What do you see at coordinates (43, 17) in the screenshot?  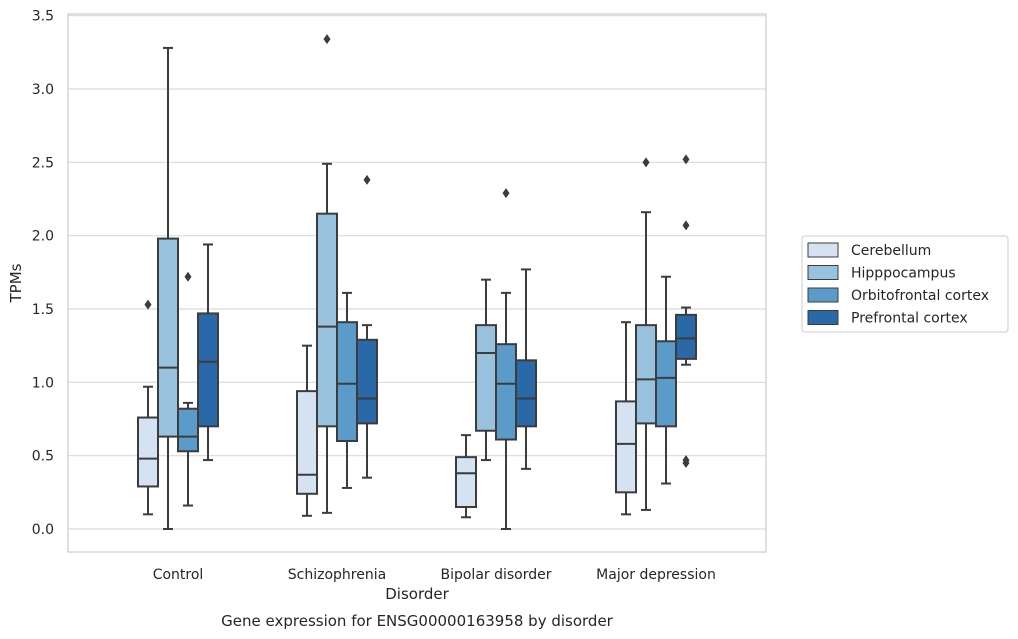 I see `y-tick-label: 3.5` at bounding box center [43, 17].